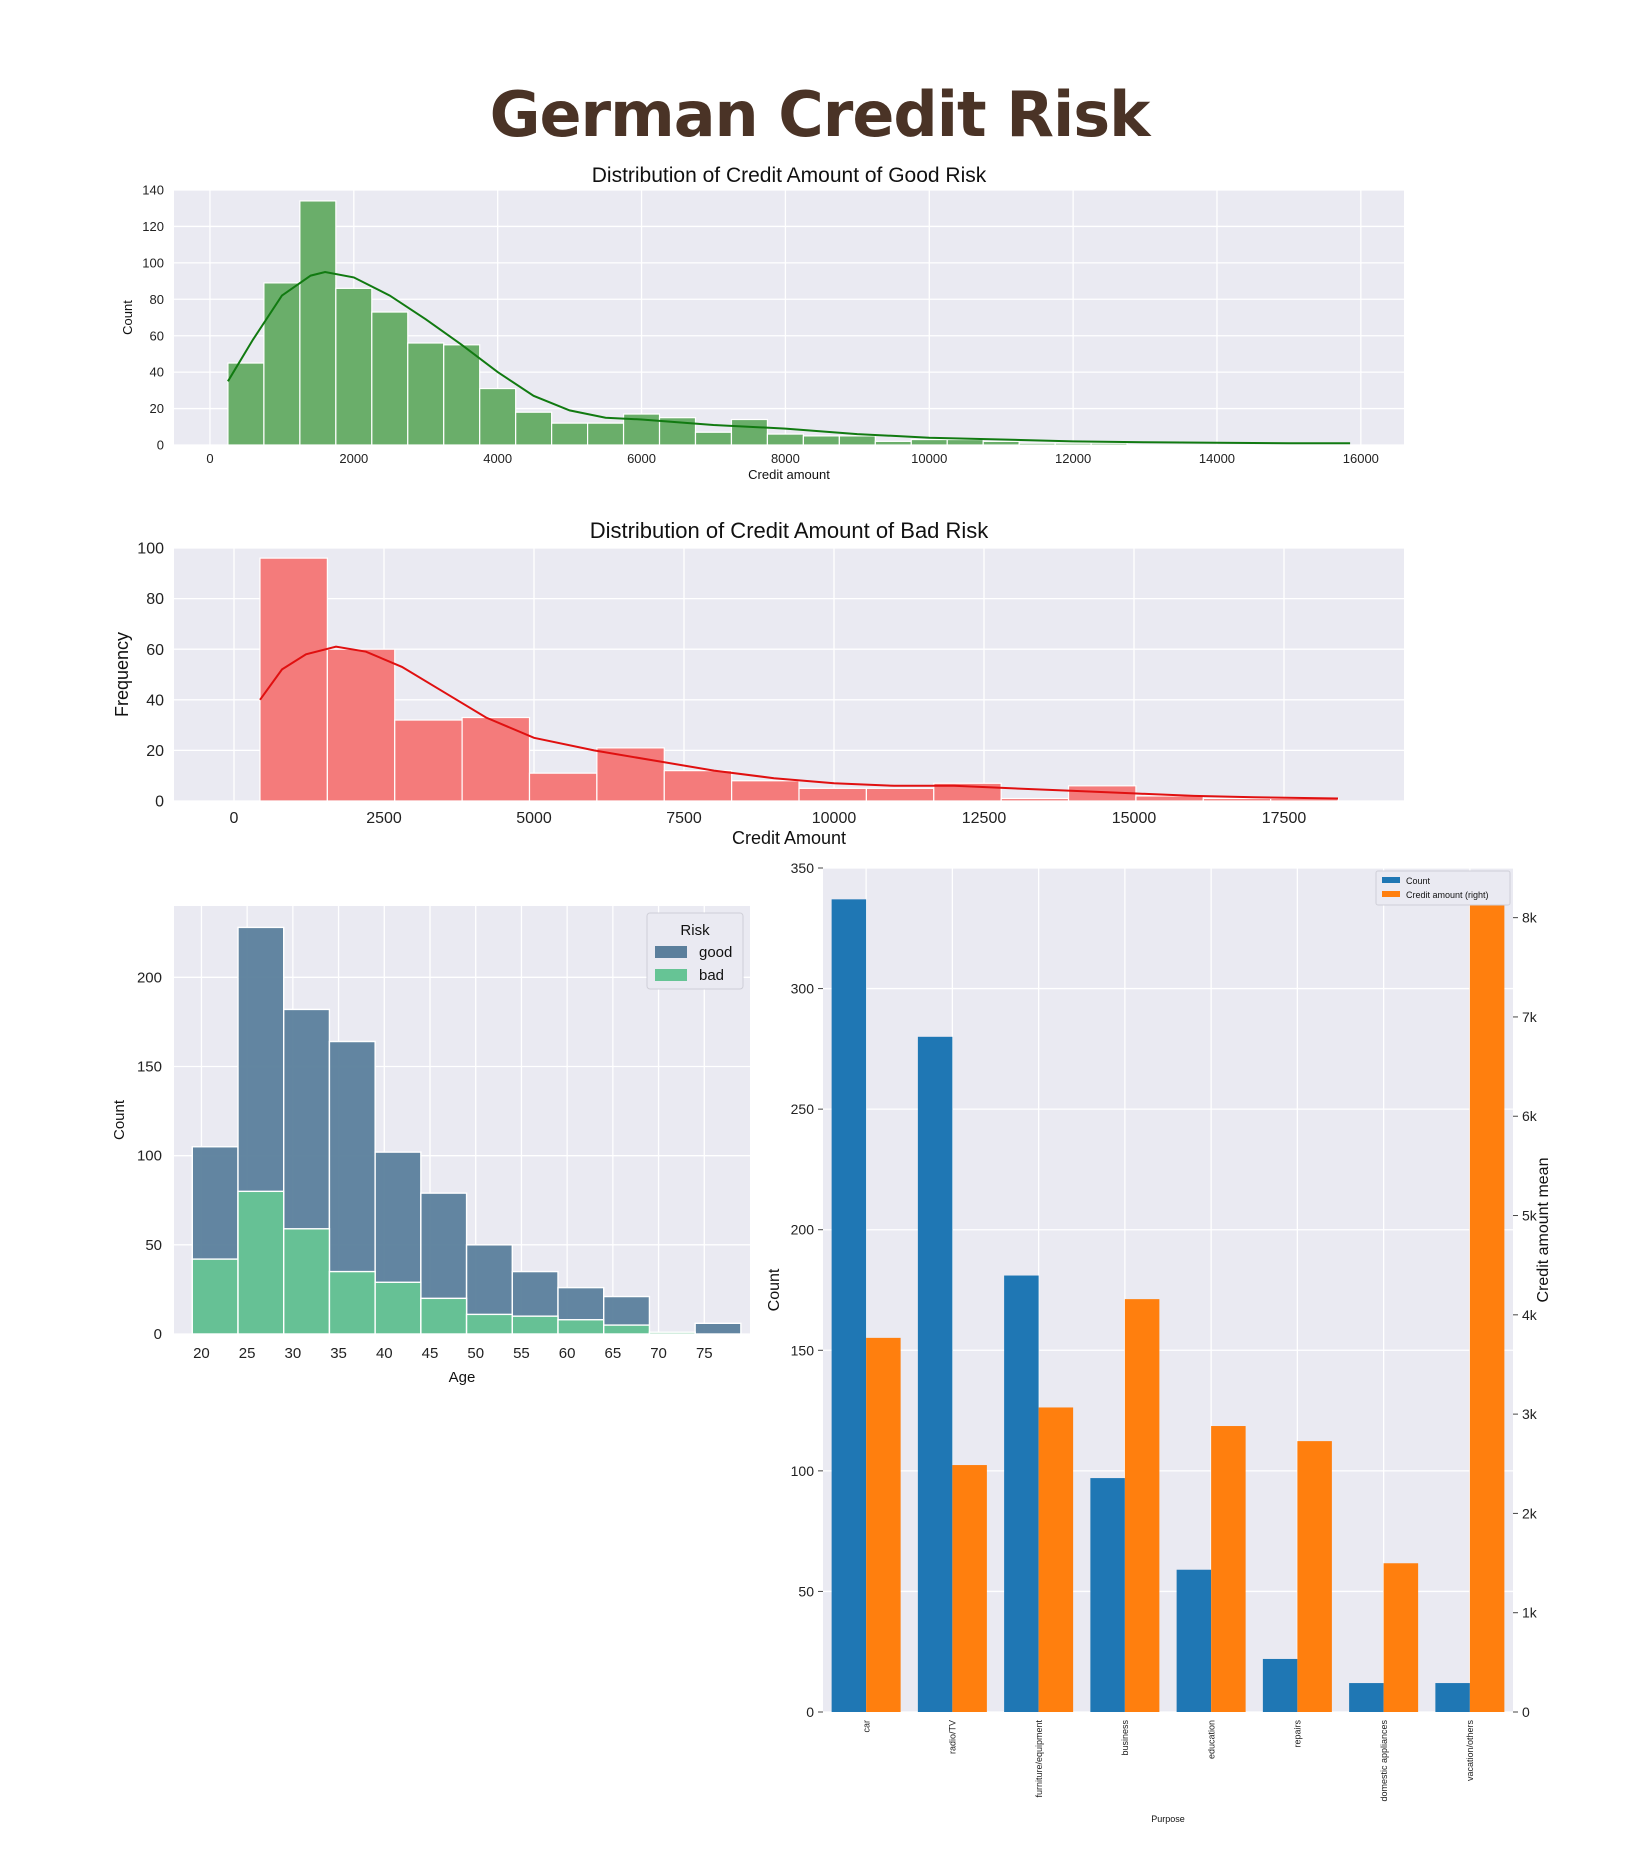  What do you see at coordinates (155, 751) in the screenshot?
I see `y-tick-label: 20` at bounding box center [155, 751].